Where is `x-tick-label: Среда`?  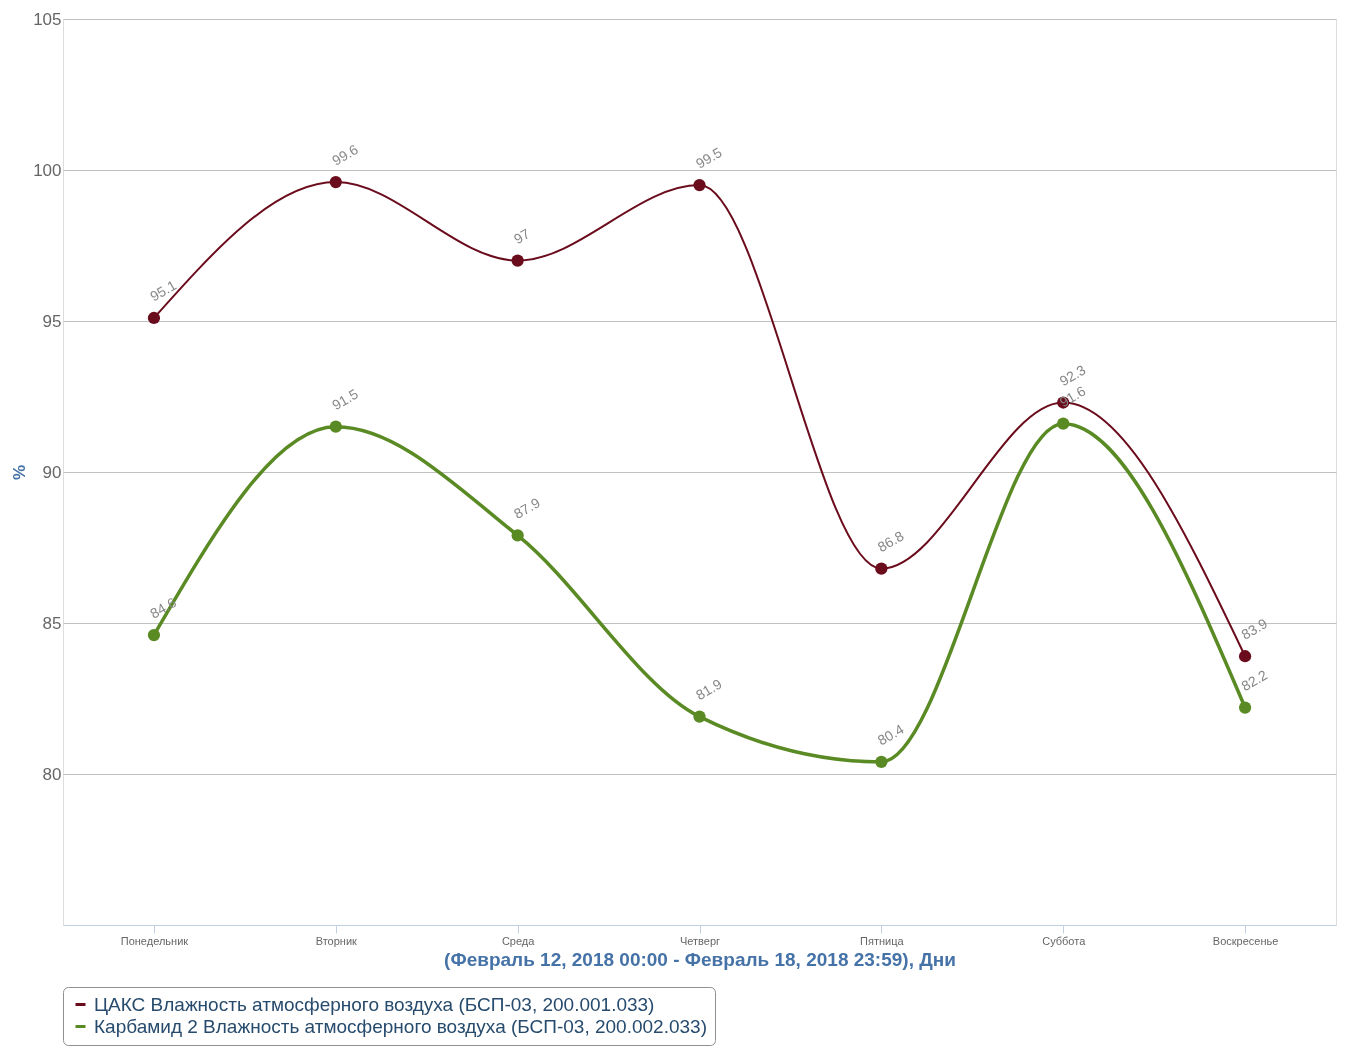
x-tick-label: Среда is located at coordinates (518, 940).